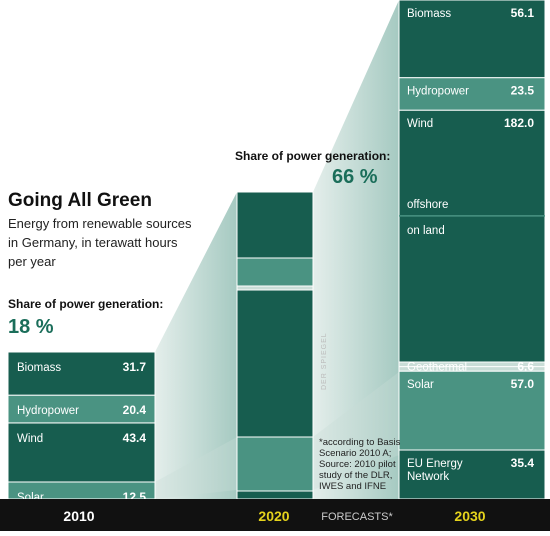 This screenshot has width=550, height=536. I want to click on value-2030-eu-energy: 35.4, so click(523, 463).